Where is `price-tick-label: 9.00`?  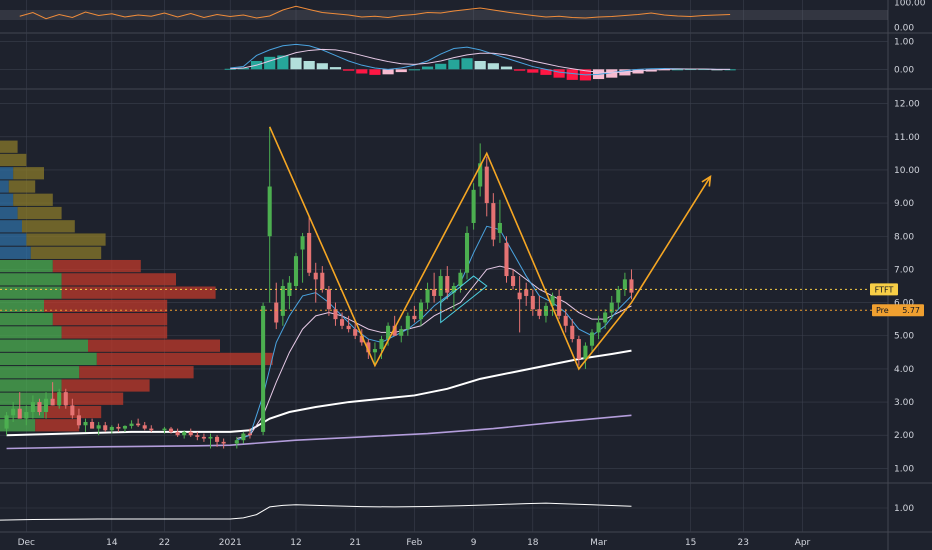 price-tick-label: 9.00 is located at coordinates (904, 204).